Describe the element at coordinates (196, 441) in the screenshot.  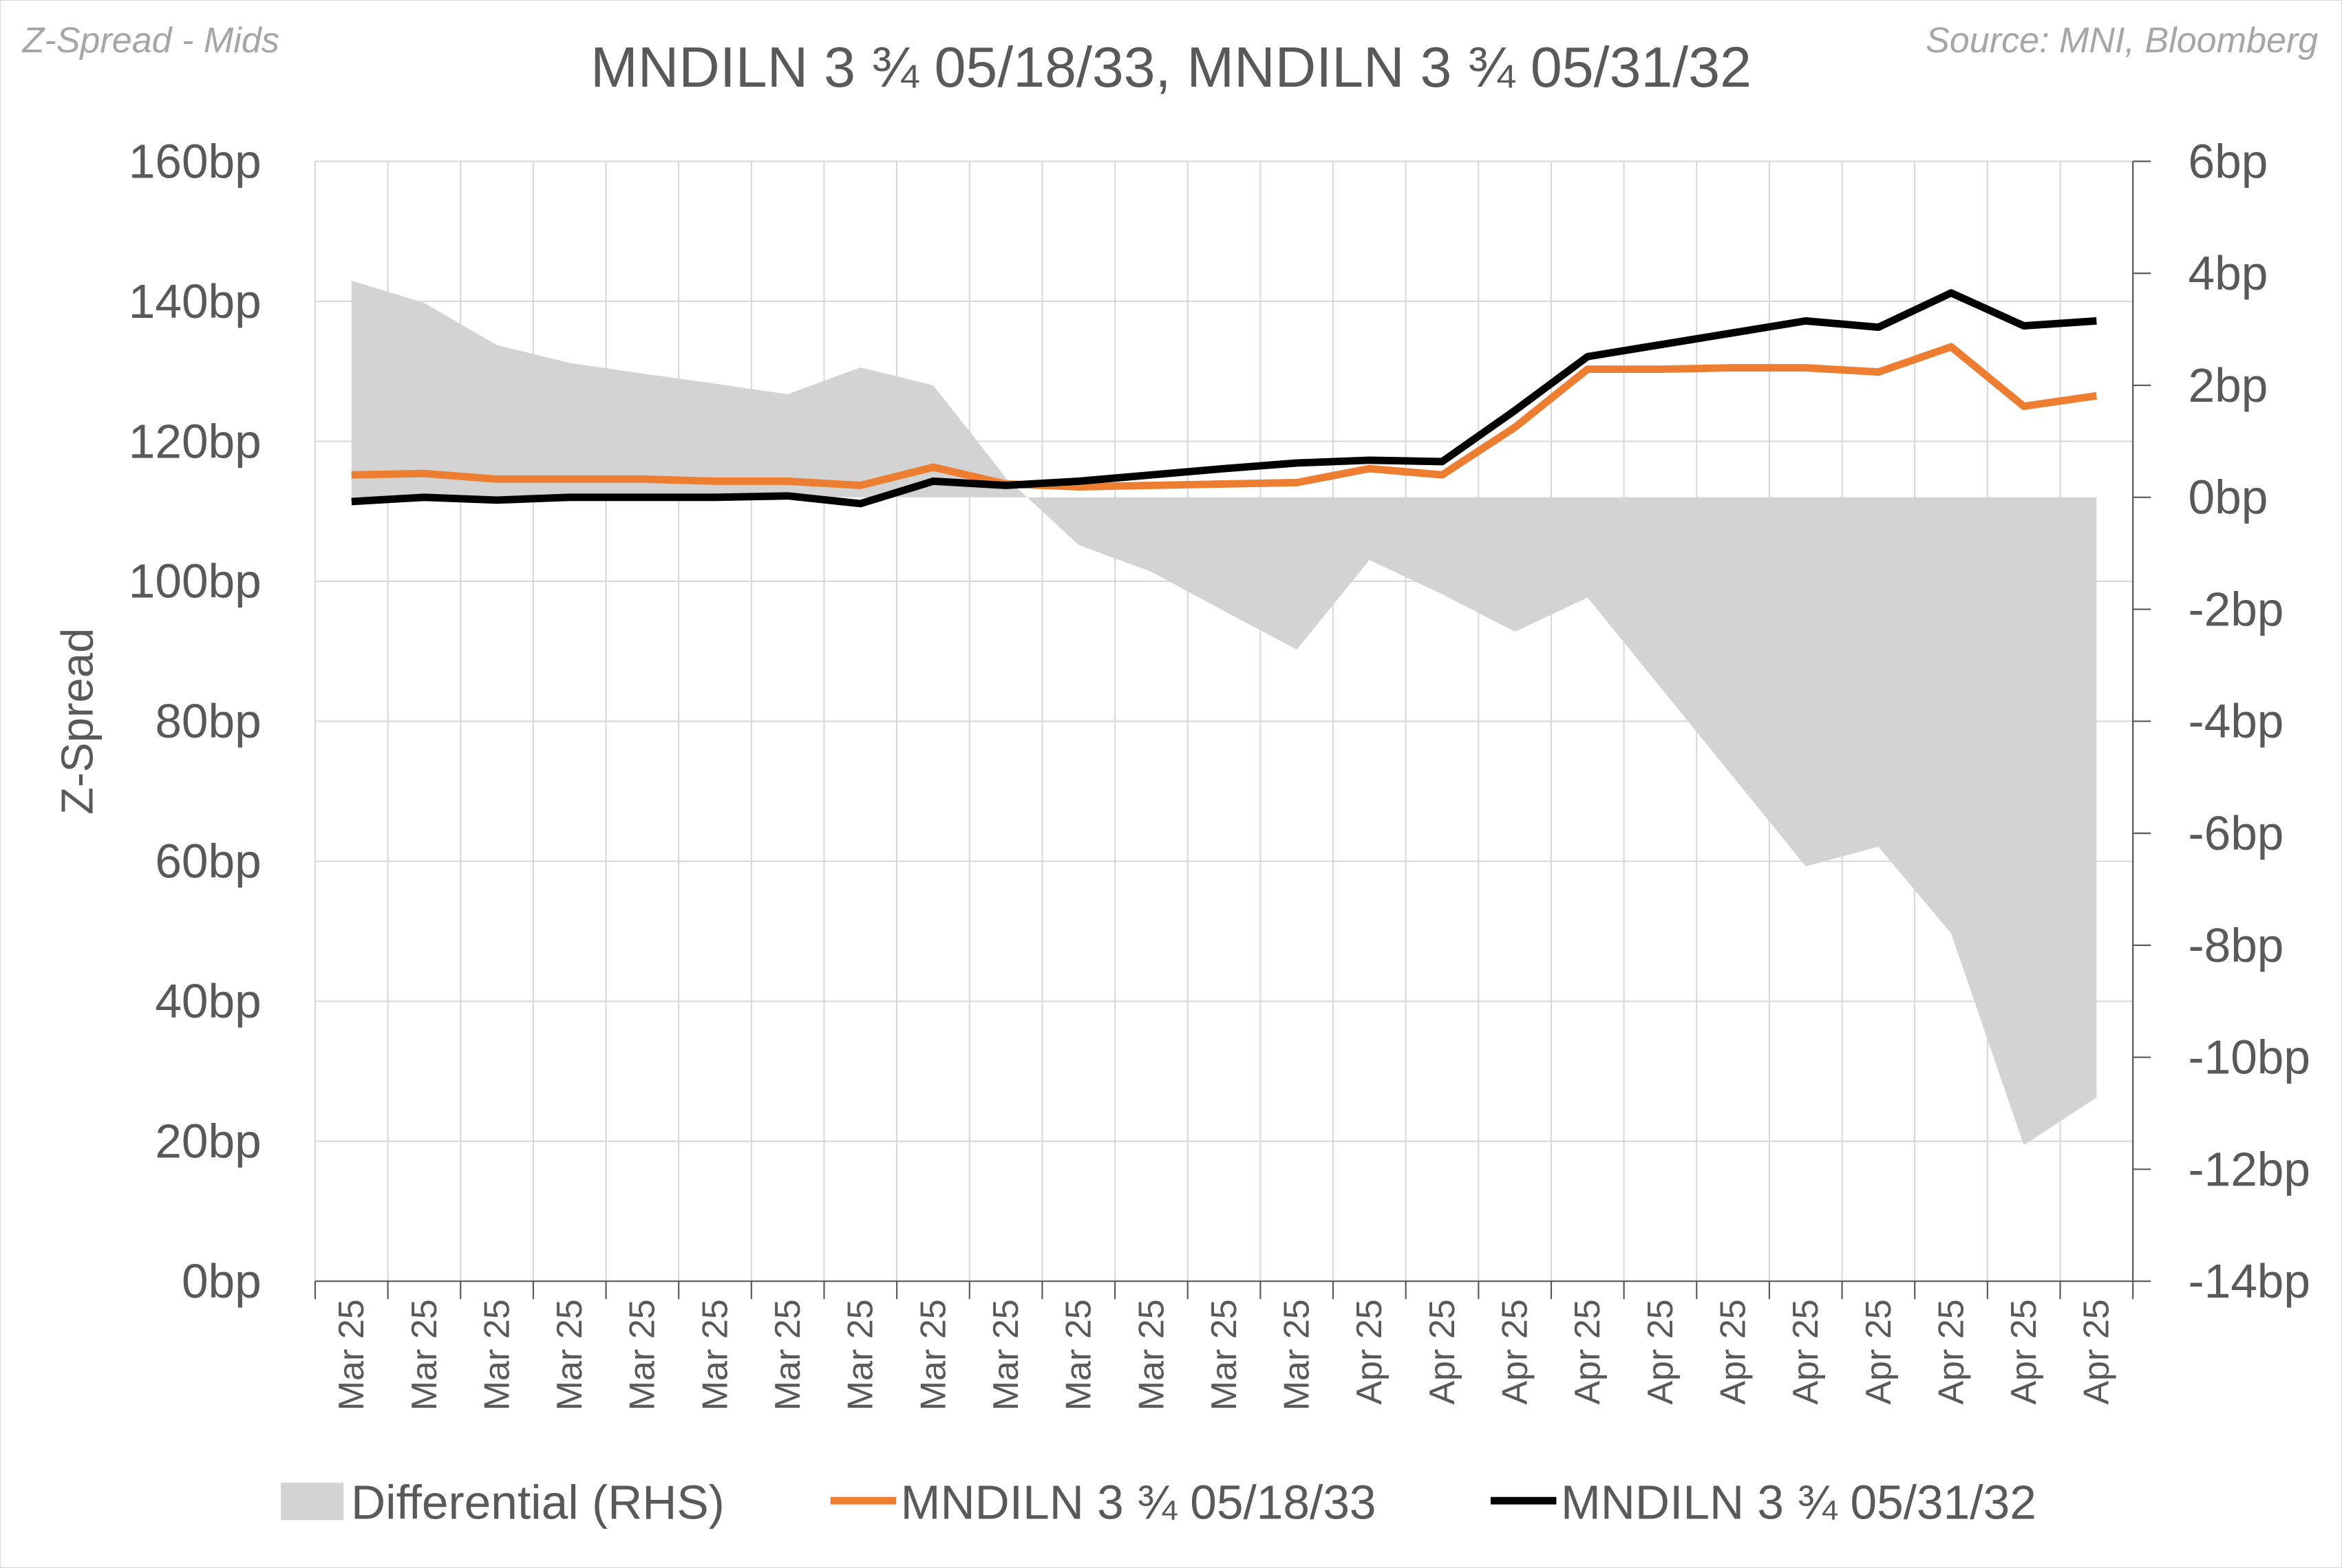
I see `y-tick-label: 120bp` at that location.